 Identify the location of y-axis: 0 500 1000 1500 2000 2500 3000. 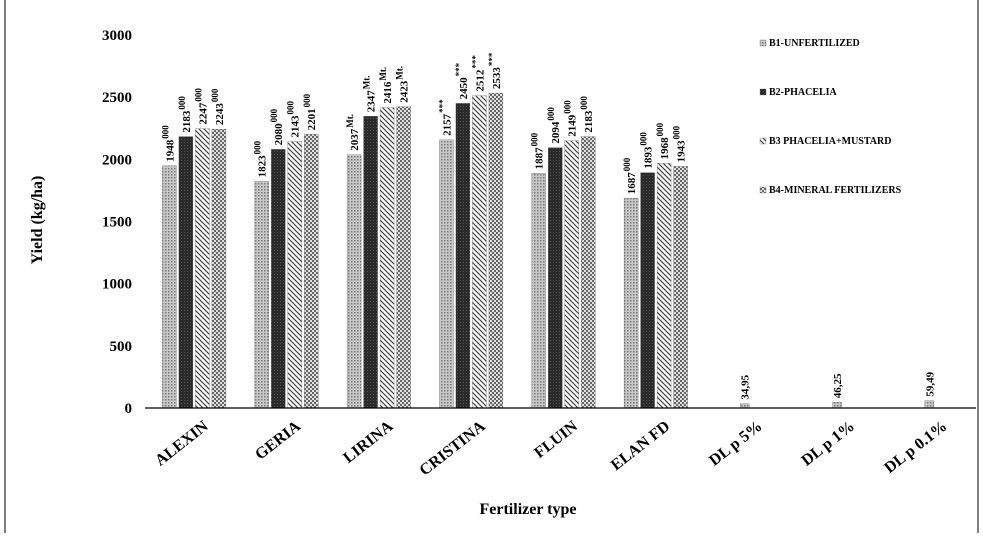
(117, 222).